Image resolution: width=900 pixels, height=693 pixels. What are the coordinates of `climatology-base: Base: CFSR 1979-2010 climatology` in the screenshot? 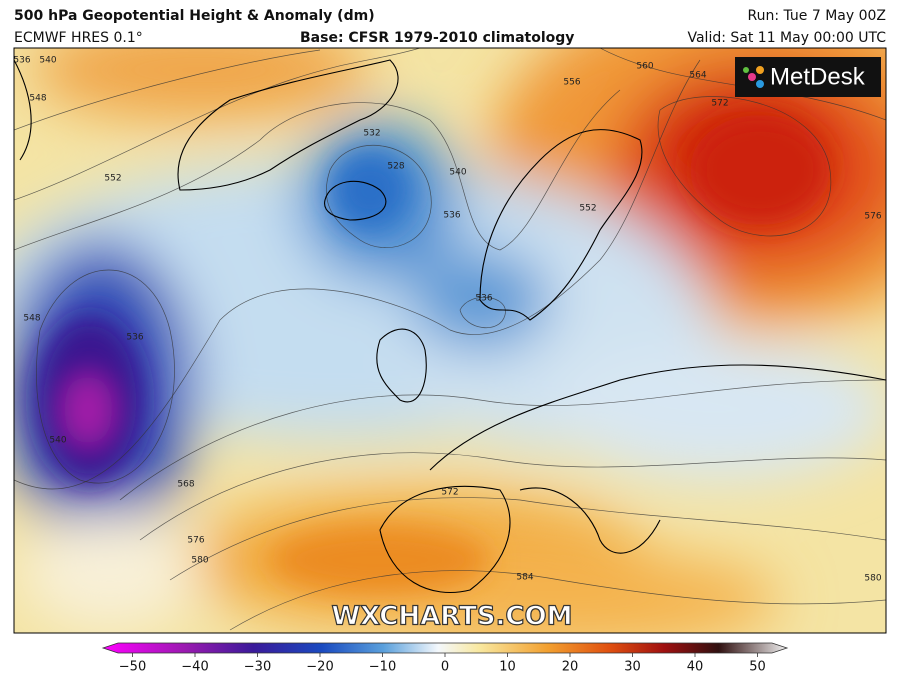 It's located at (437, 38).